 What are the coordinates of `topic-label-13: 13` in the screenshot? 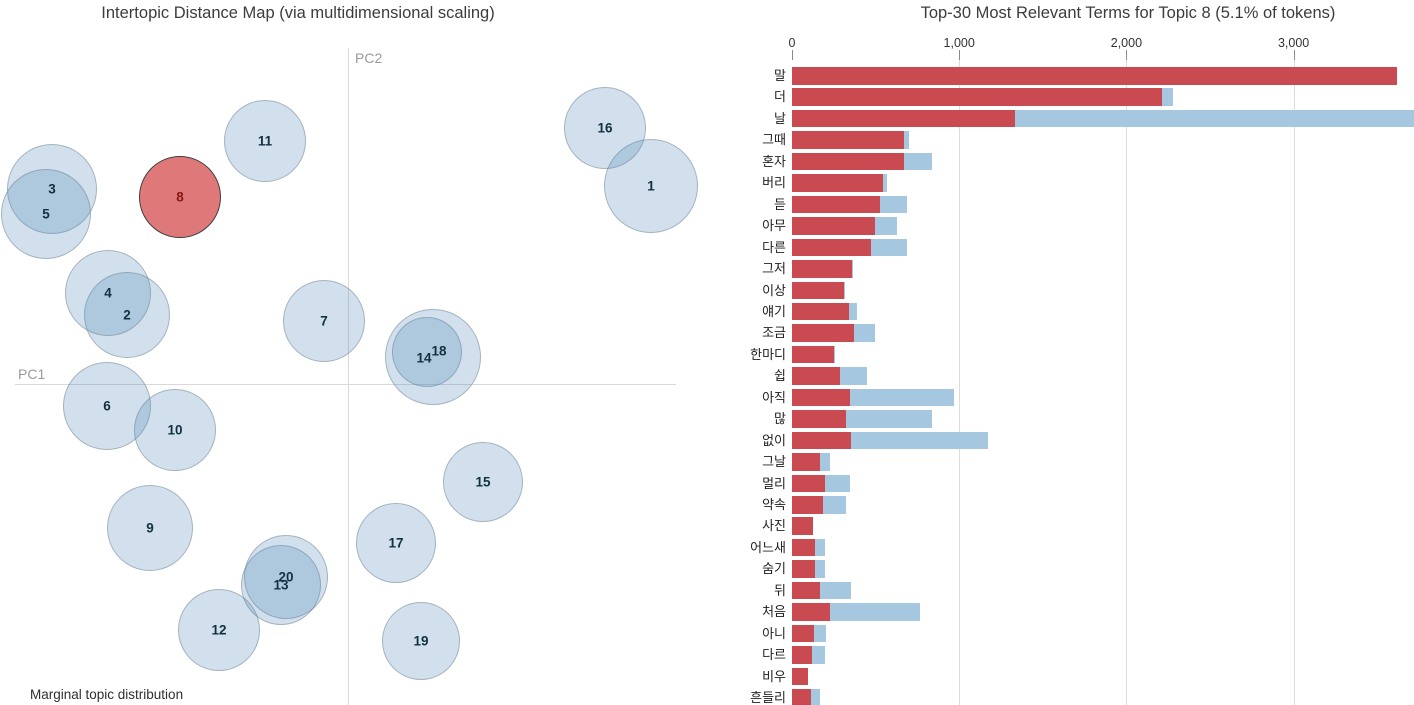 It's located at (281, 585).